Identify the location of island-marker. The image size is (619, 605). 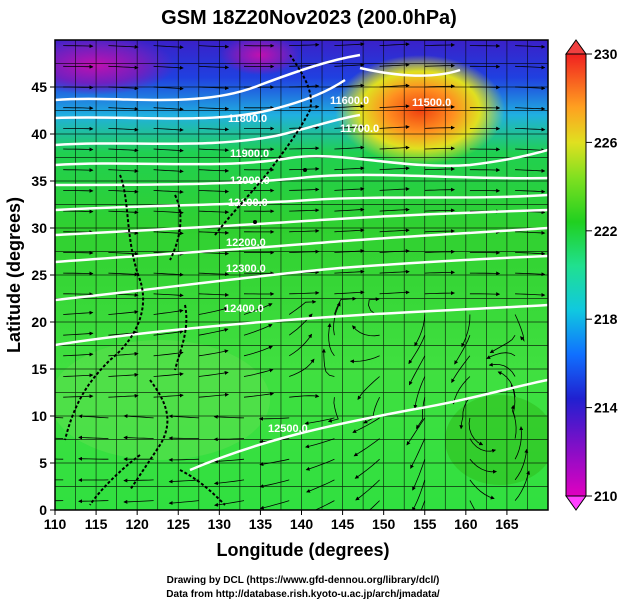
(255, 222).